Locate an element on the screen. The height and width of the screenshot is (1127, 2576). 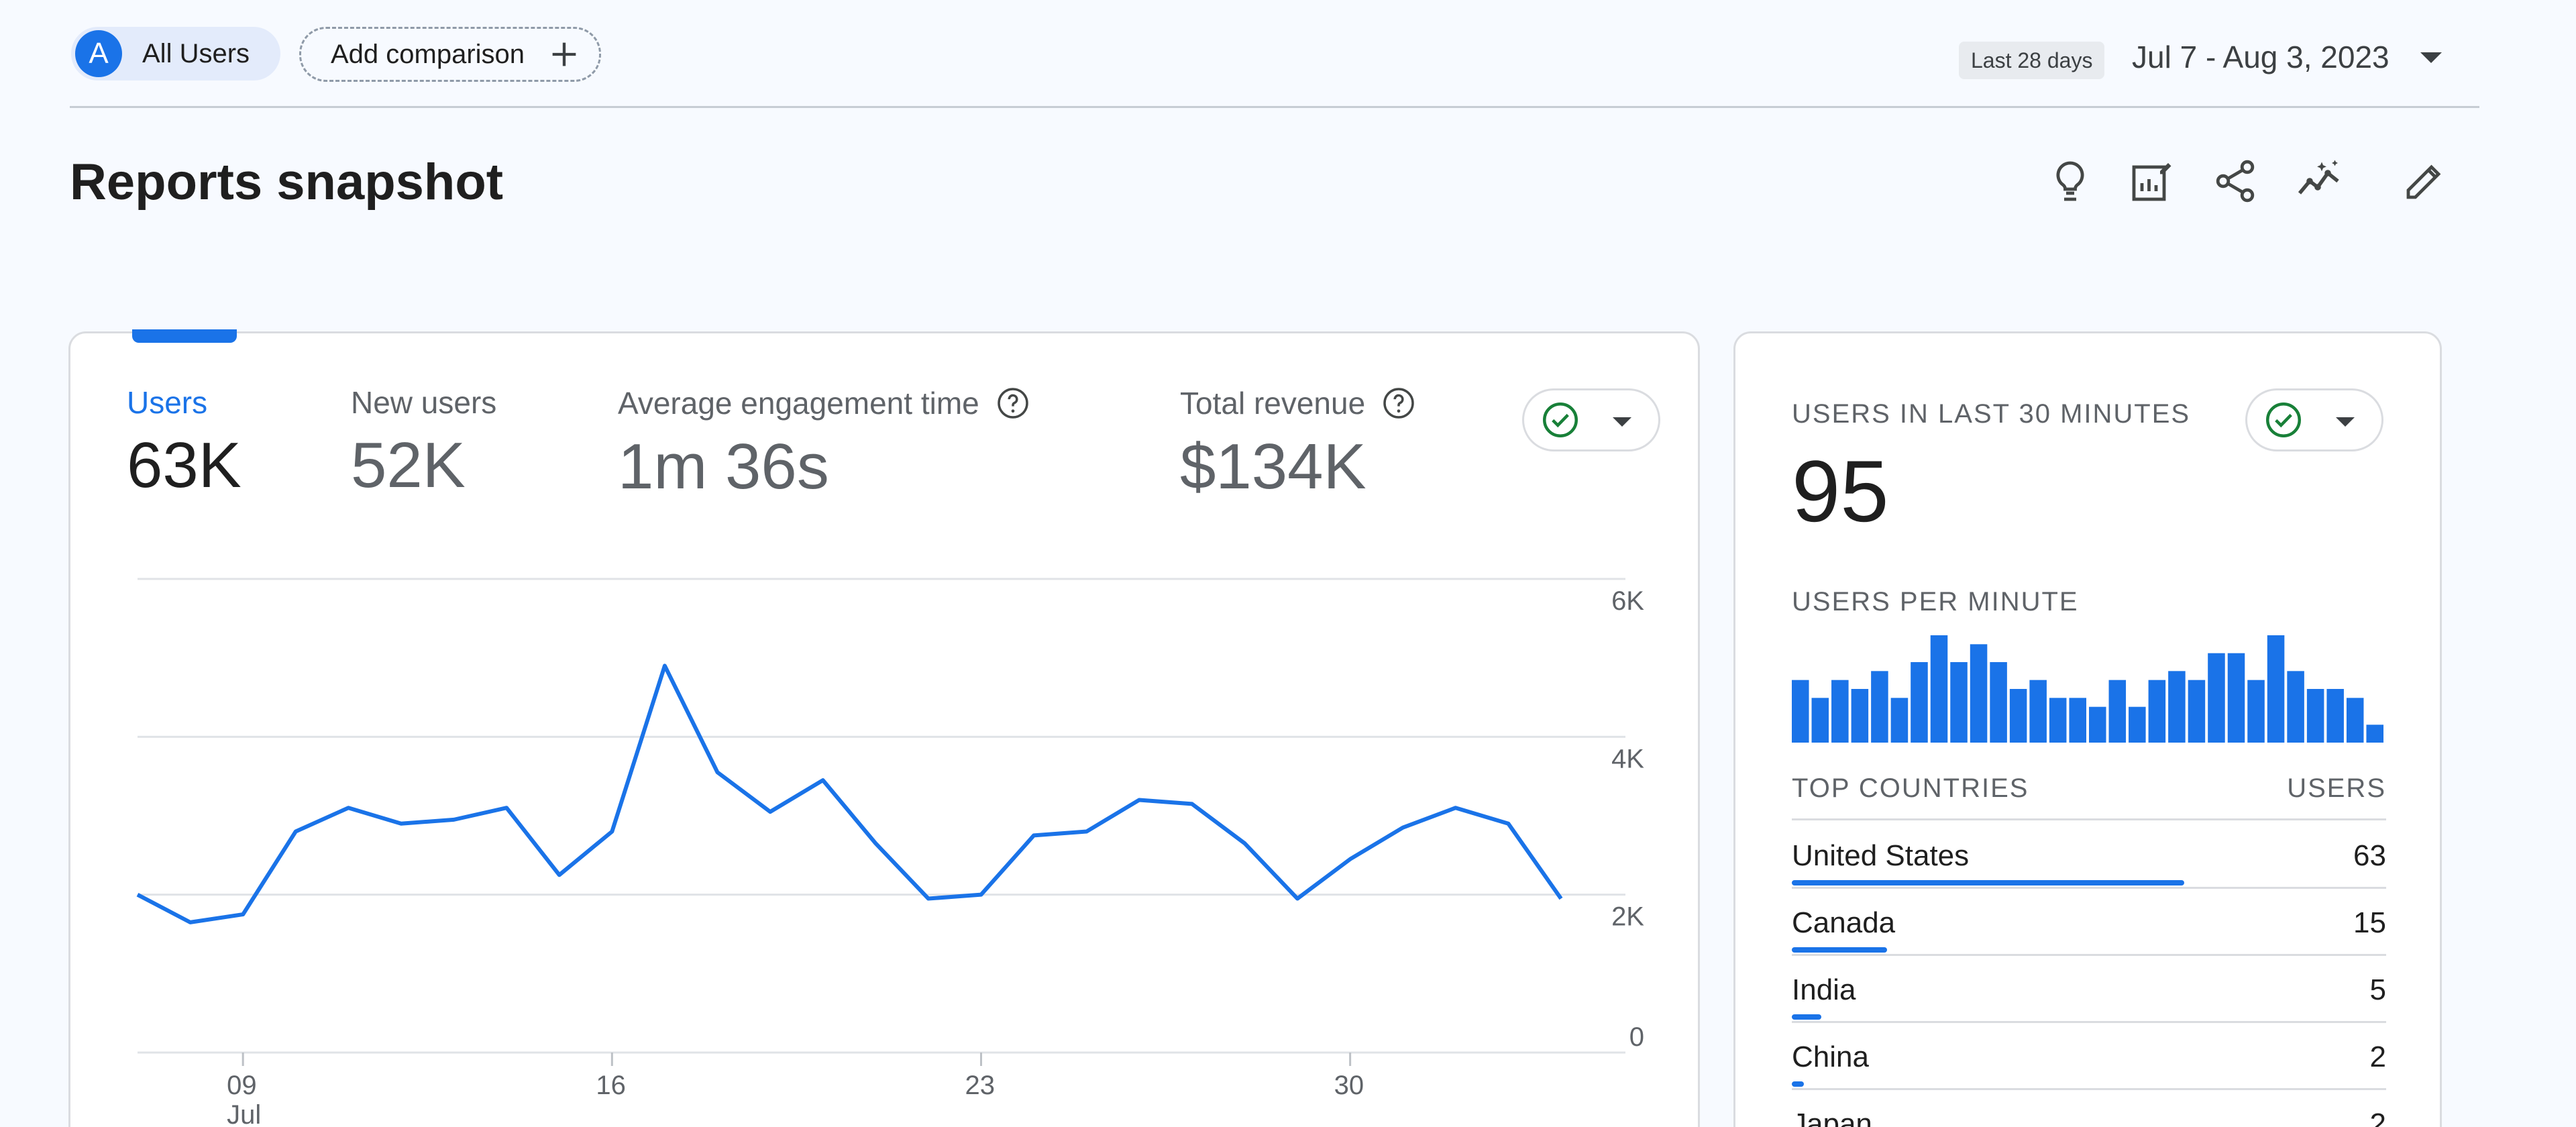
country-row: China 2 is located at coordinates (2089, 1056).